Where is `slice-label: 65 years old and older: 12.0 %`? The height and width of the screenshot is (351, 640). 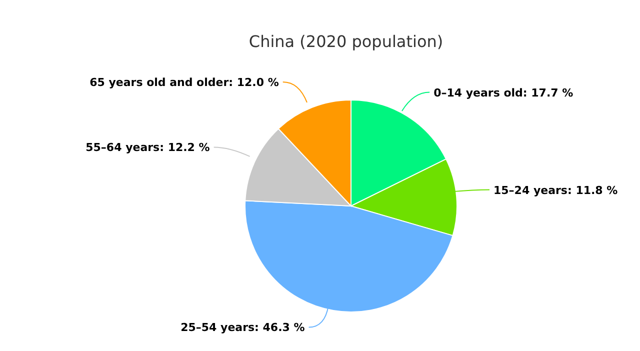 slice-label: 65 years old and older: 12.0 % is located at coordinates (184, 82).